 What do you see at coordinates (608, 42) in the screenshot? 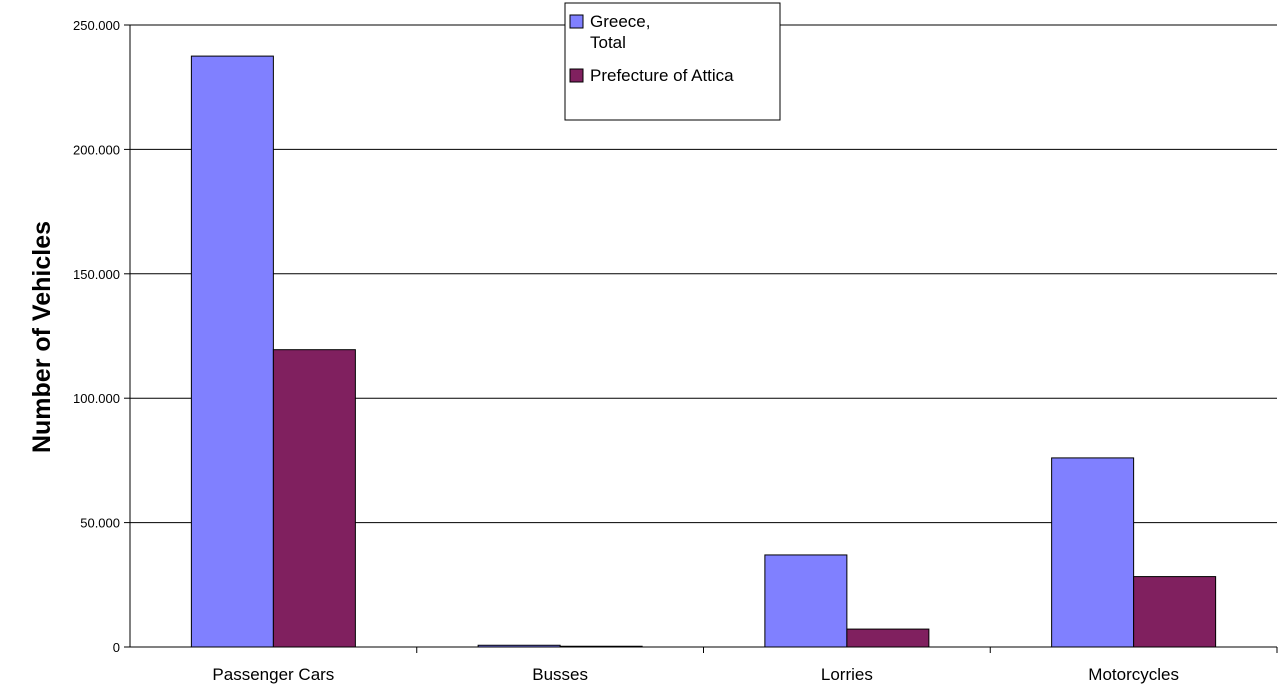
I see `legend-label: Total` at bounding box center [608, 42].